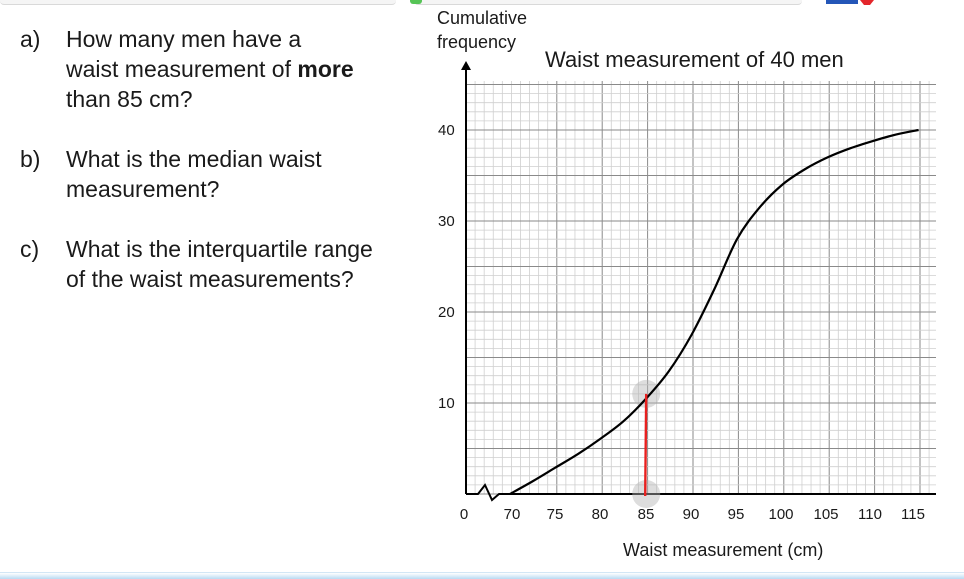  What do you see at coordinates (646, 445) in the screenshot?
I see `red-reading-line` at bounding box center [646, 445].